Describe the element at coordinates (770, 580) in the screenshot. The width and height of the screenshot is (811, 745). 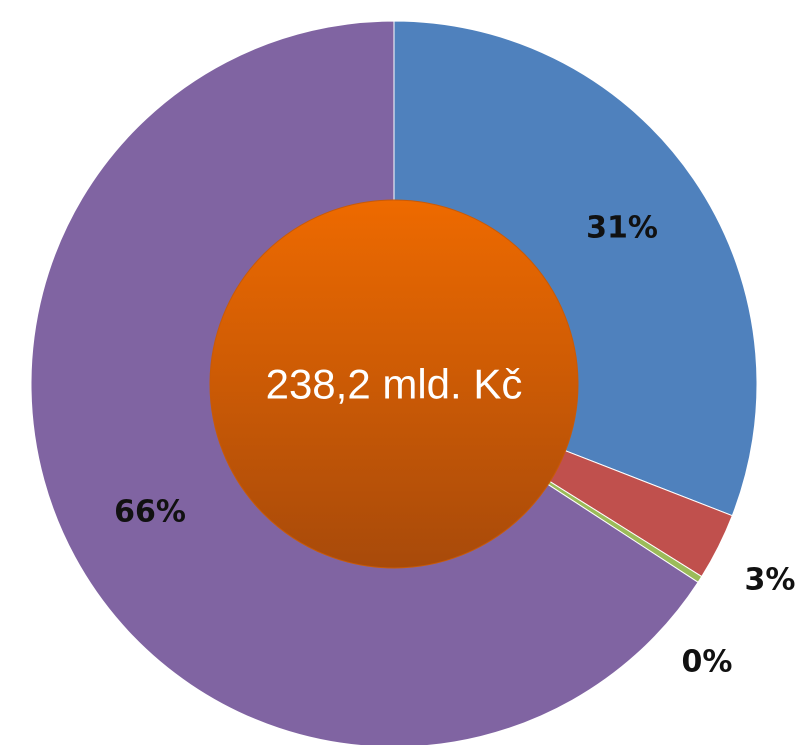
I see `data-label-2: 3%` at that location.